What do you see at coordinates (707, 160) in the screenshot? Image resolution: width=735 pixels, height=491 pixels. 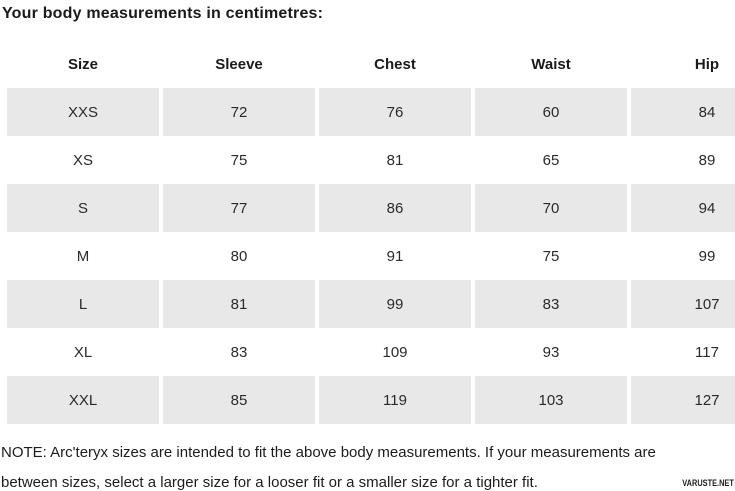 I see `value-cell: 89` at bounding box center [707, 160].